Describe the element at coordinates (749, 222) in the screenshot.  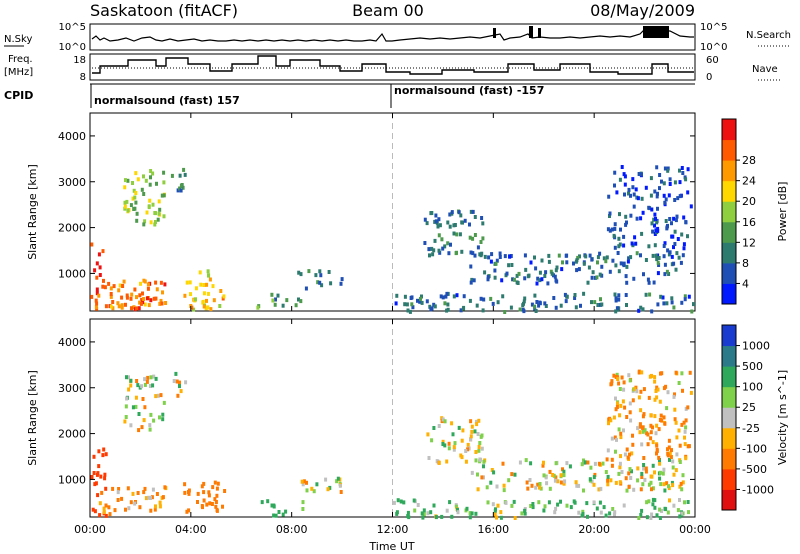
I see `colorbar-tick-label: 16` at that location.